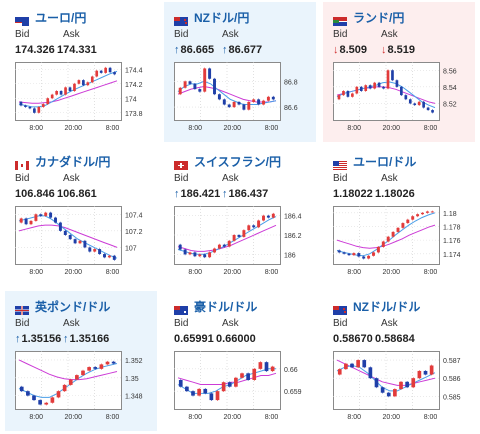 This screenshot has width=480, height=434. Describe the element at coordinates (73, 306) in the screenshot. I see `currency-pair-link: 英ポンド/ドル` at that location.